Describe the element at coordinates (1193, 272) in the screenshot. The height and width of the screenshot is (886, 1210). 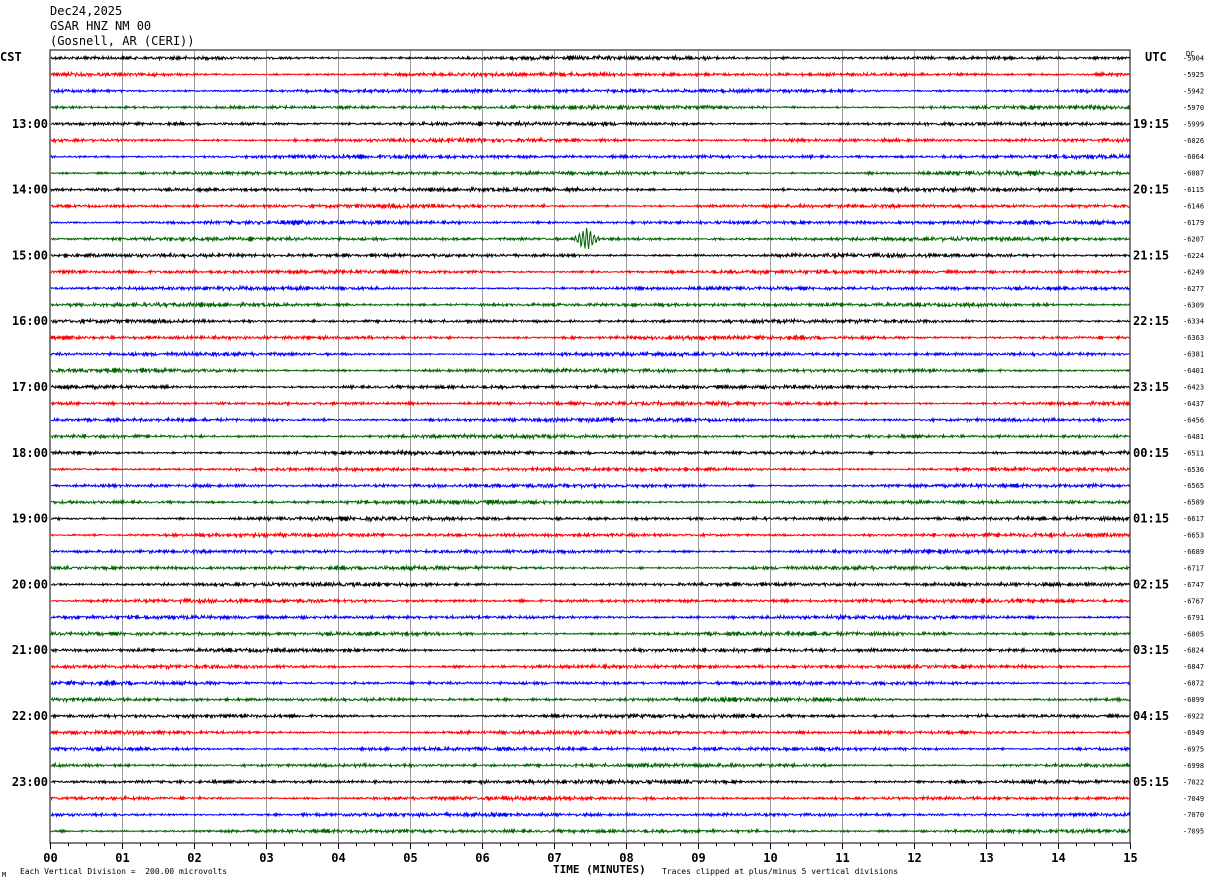
I see `dc-offset-label: -6249` at that location.